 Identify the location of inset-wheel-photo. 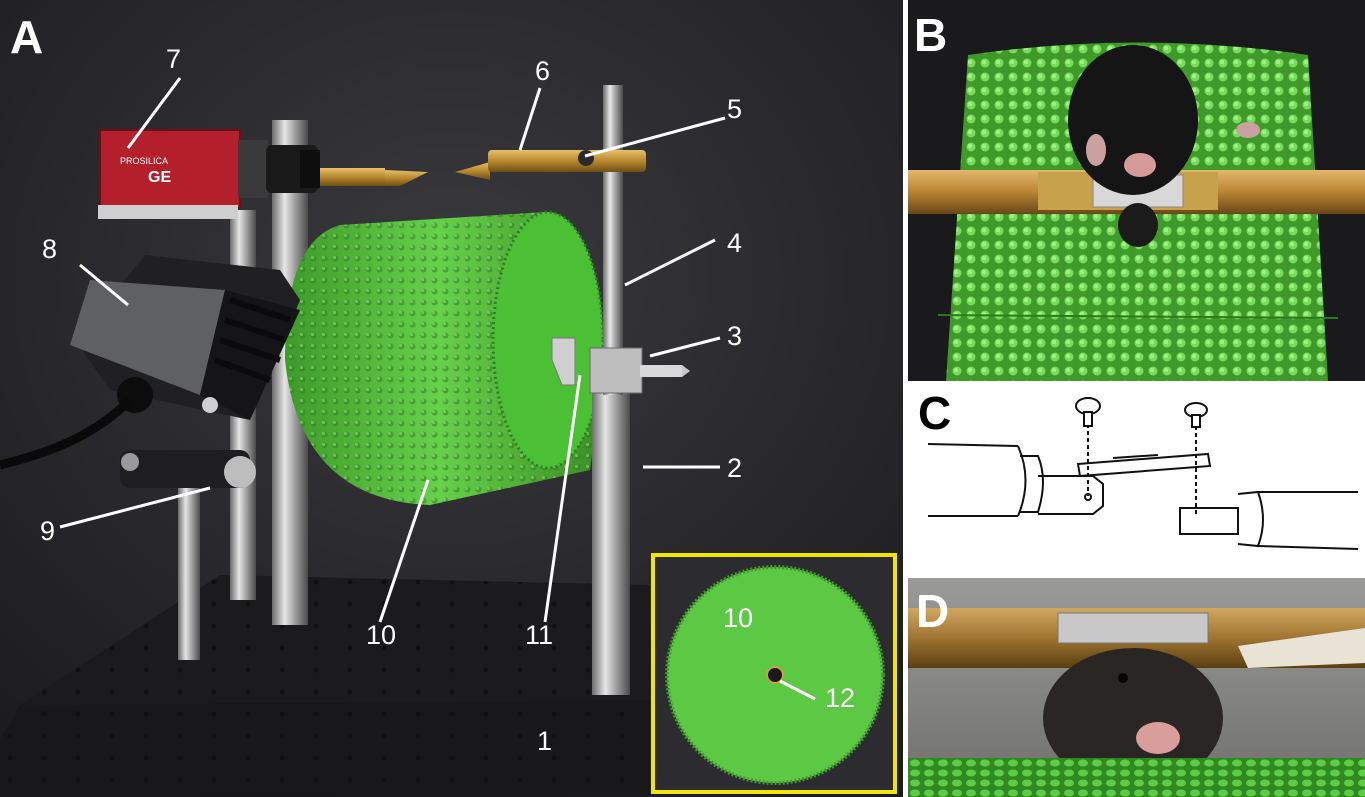
(775, 675).